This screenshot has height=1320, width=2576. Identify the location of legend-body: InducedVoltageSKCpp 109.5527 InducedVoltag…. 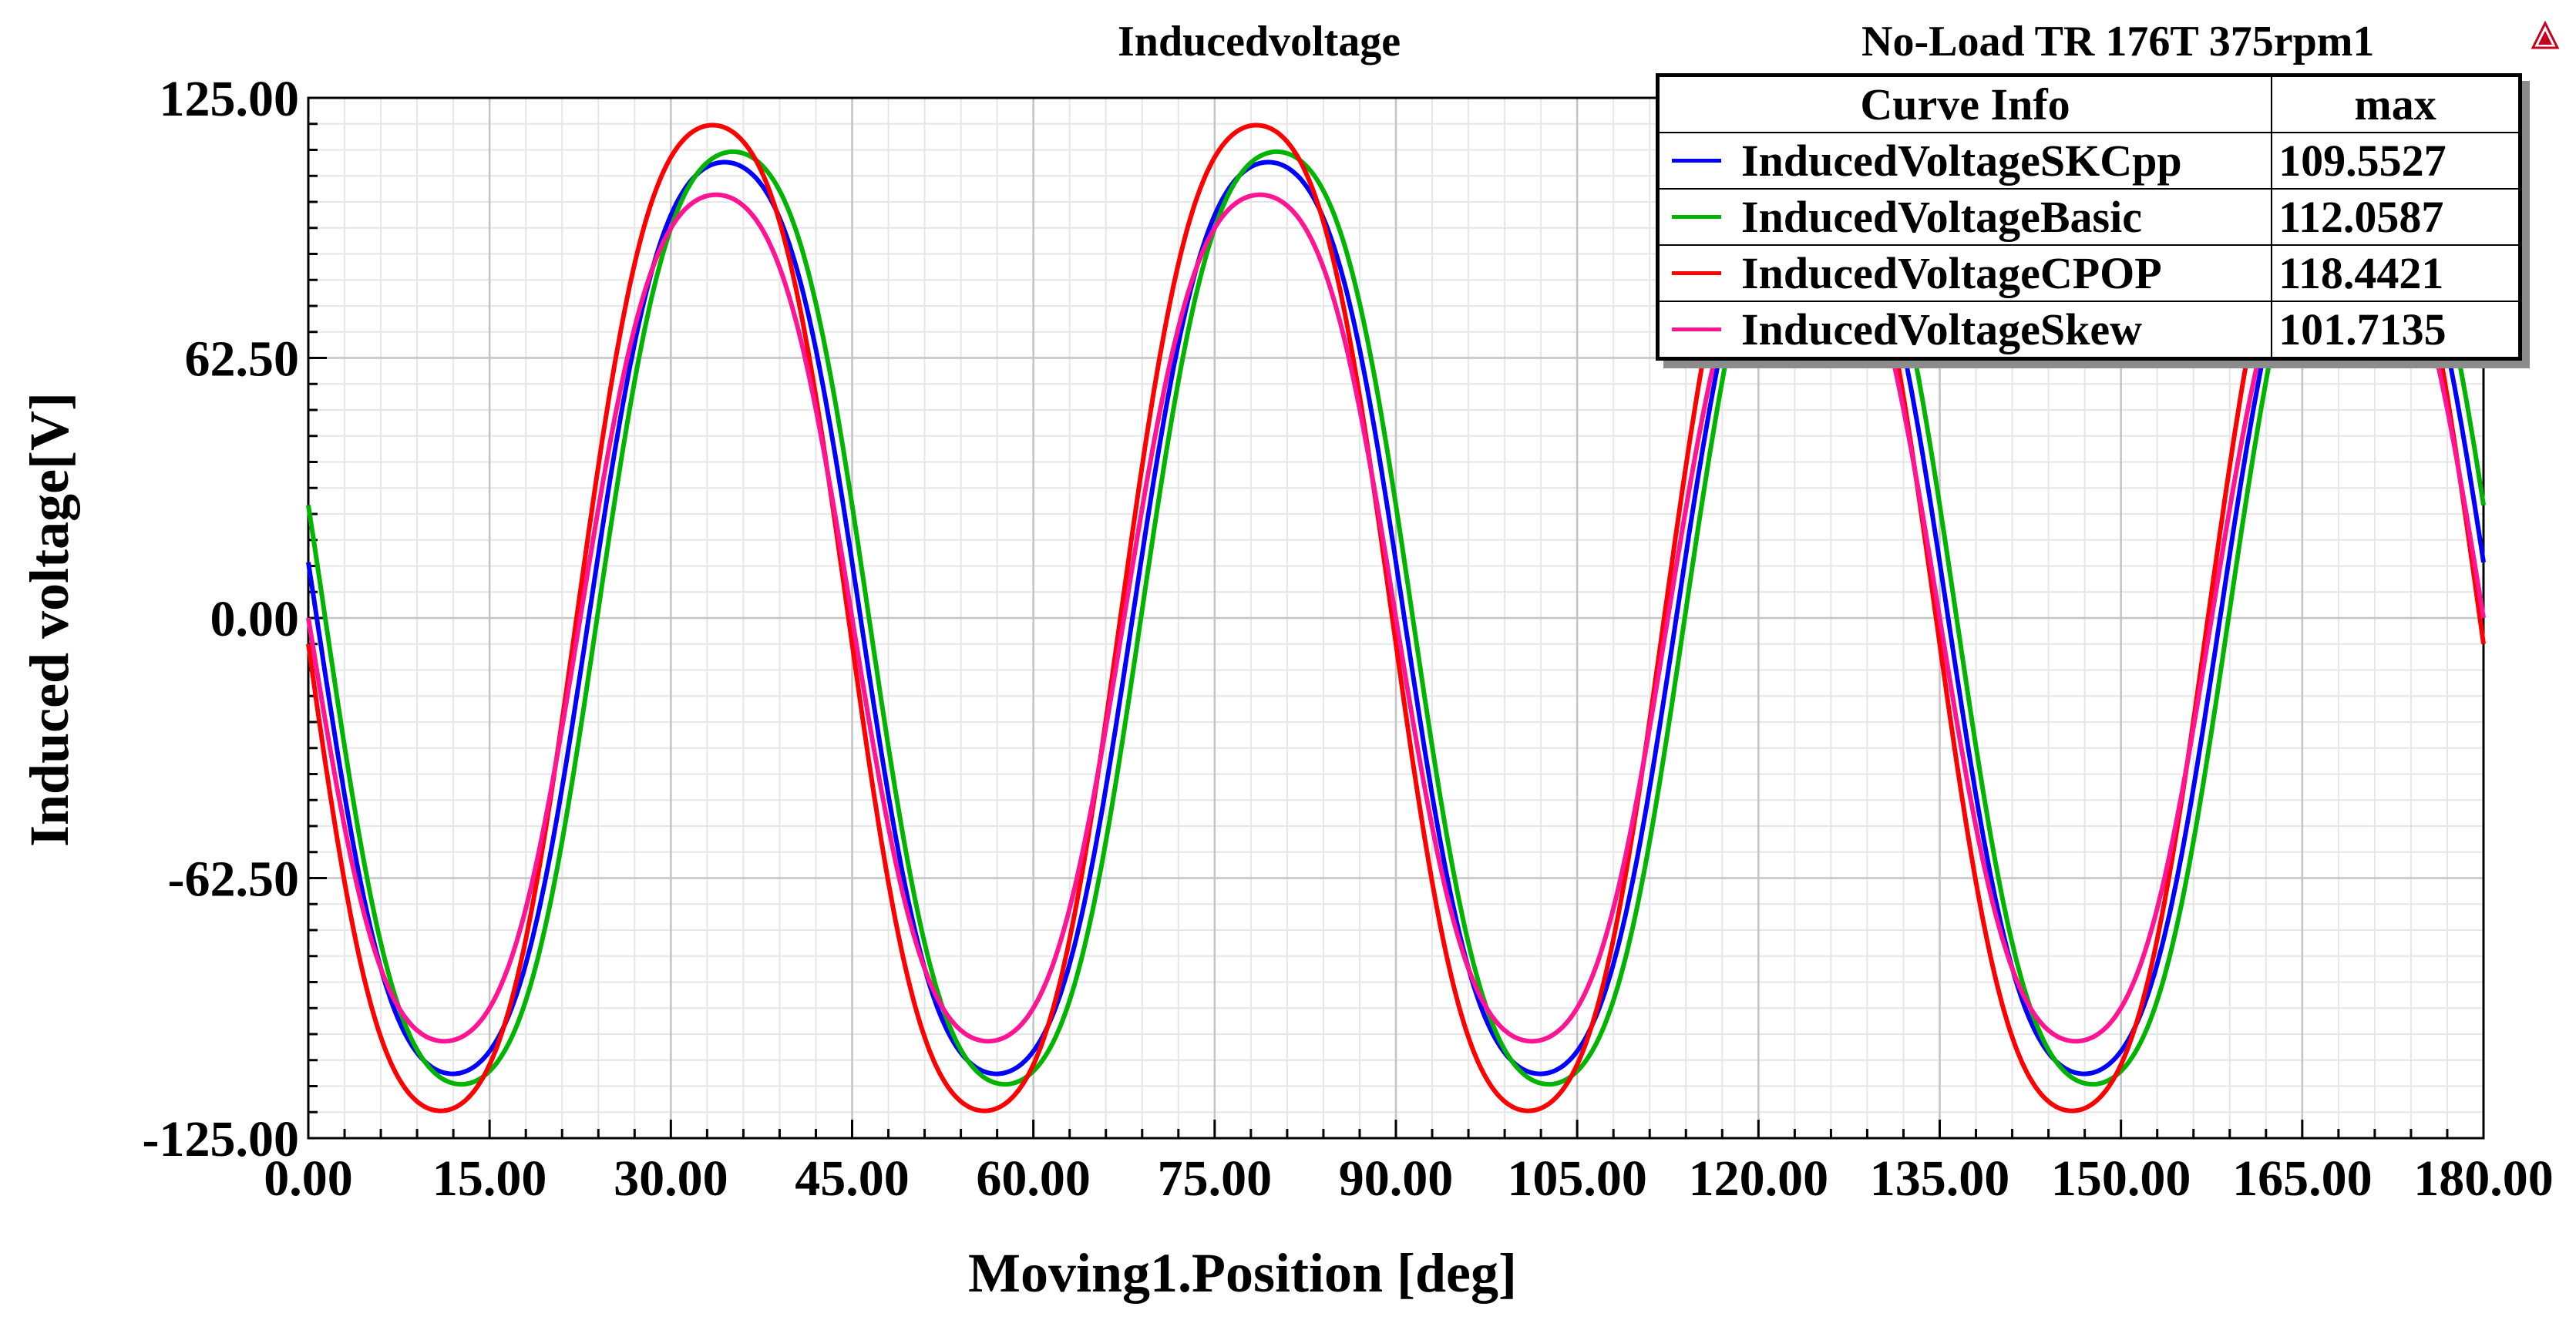
(2088, 245).